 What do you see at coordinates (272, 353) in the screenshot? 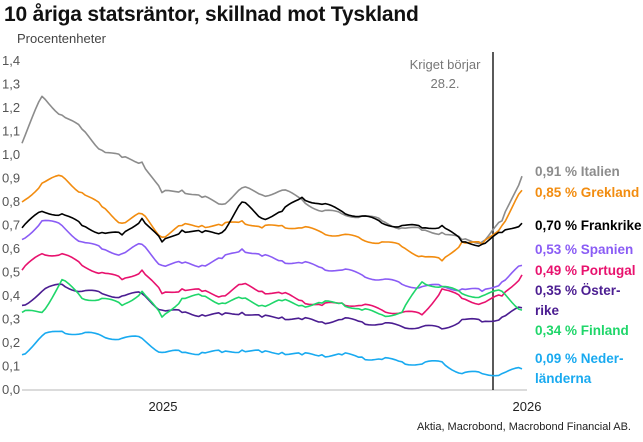
I see `series-line-nederländerna` at bounding box center [272, 353].